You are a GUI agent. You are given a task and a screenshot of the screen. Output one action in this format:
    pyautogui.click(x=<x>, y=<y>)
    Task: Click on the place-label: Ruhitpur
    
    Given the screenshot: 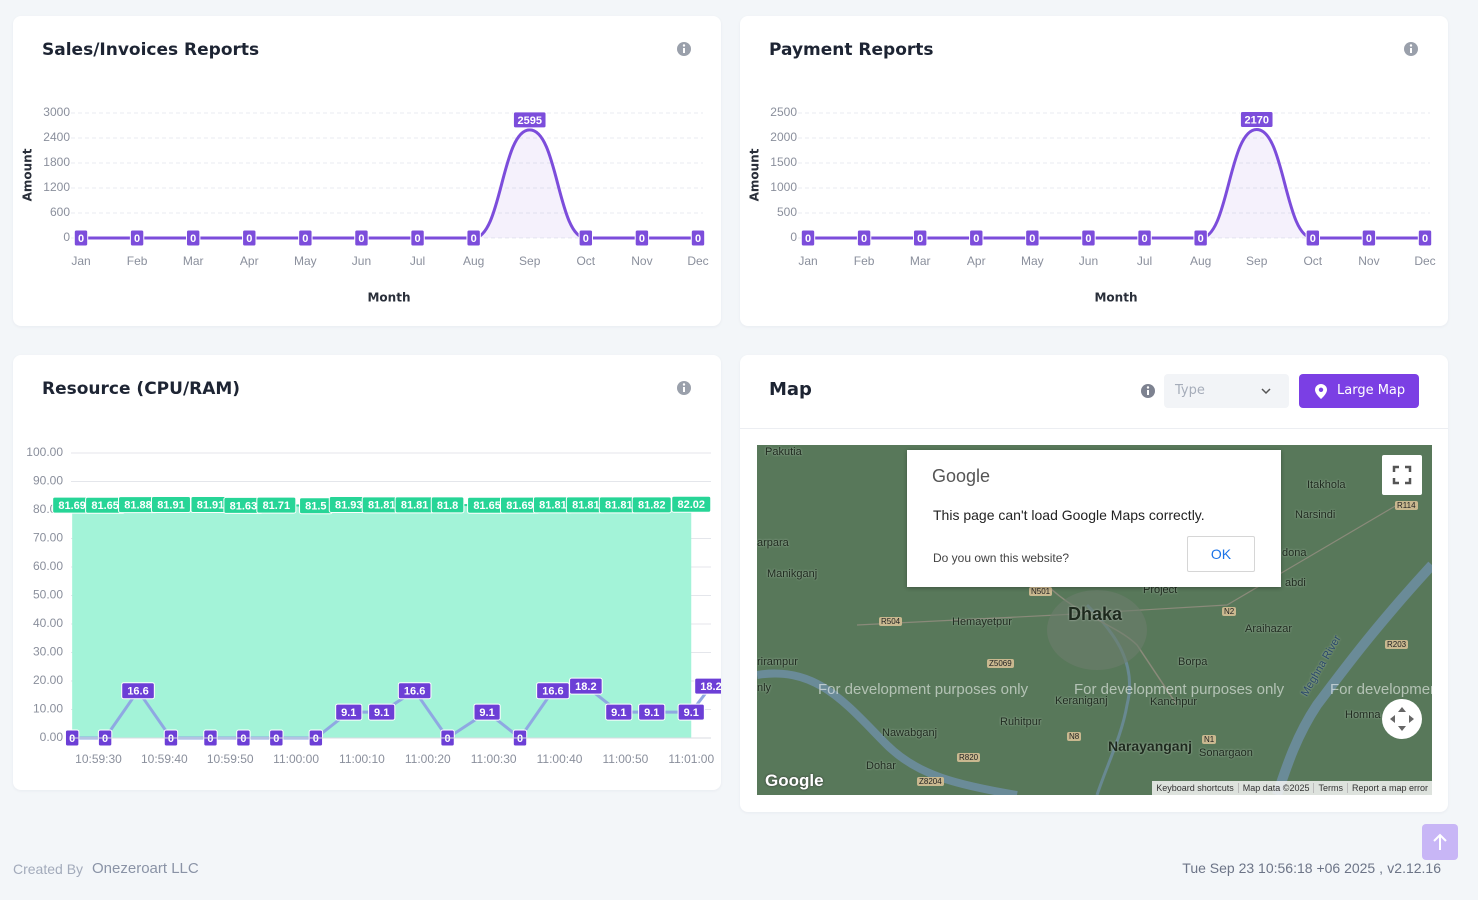 What is the action you would take?
    pyautogui.click(x=1021, y=722)
    